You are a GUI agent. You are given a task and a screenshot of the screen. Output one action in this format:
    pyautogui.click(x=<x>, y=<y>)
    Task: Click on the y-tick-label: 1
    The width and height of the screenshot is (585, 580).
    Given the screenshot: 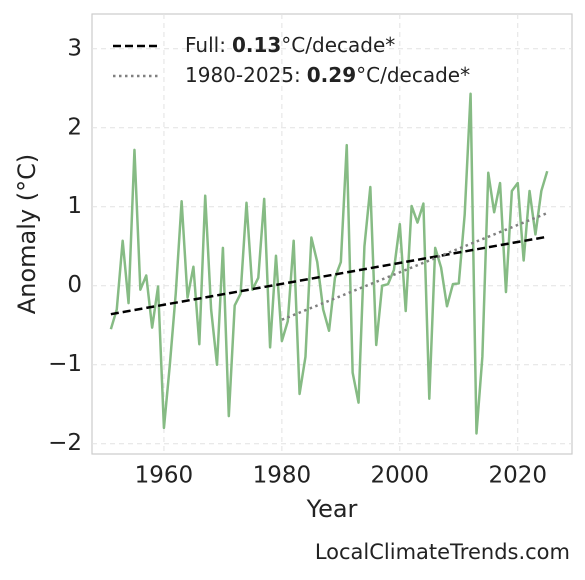 What is the action you would take?
    pyautogui.click(x=74, y=206)
    